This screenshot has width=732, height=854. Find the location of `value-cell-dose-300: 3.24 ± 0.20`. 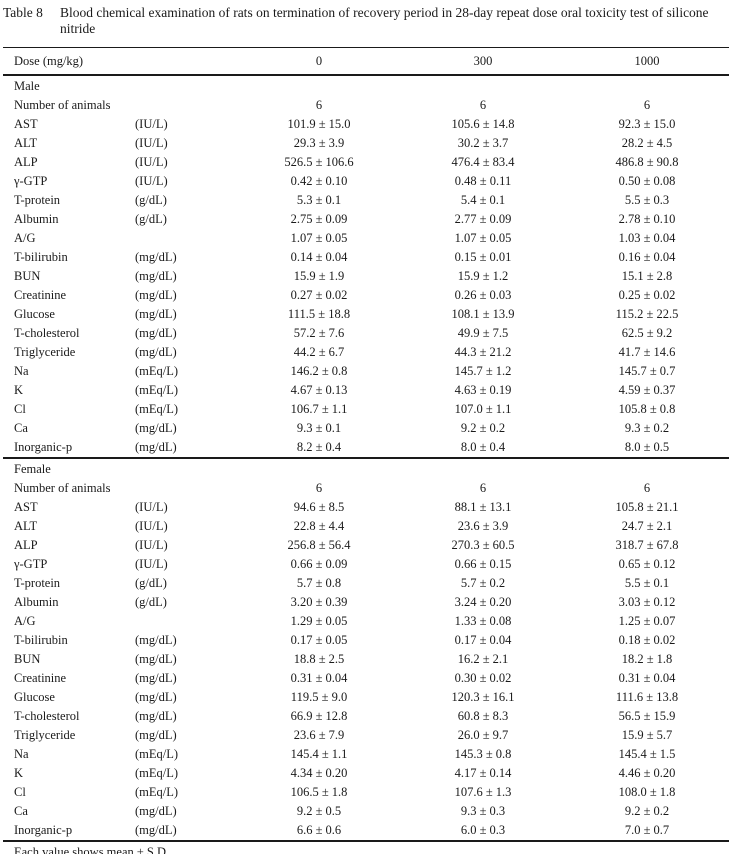

value-cell-dose-300: 3.24 ± 0.20 is located at coordinates (483, 602).